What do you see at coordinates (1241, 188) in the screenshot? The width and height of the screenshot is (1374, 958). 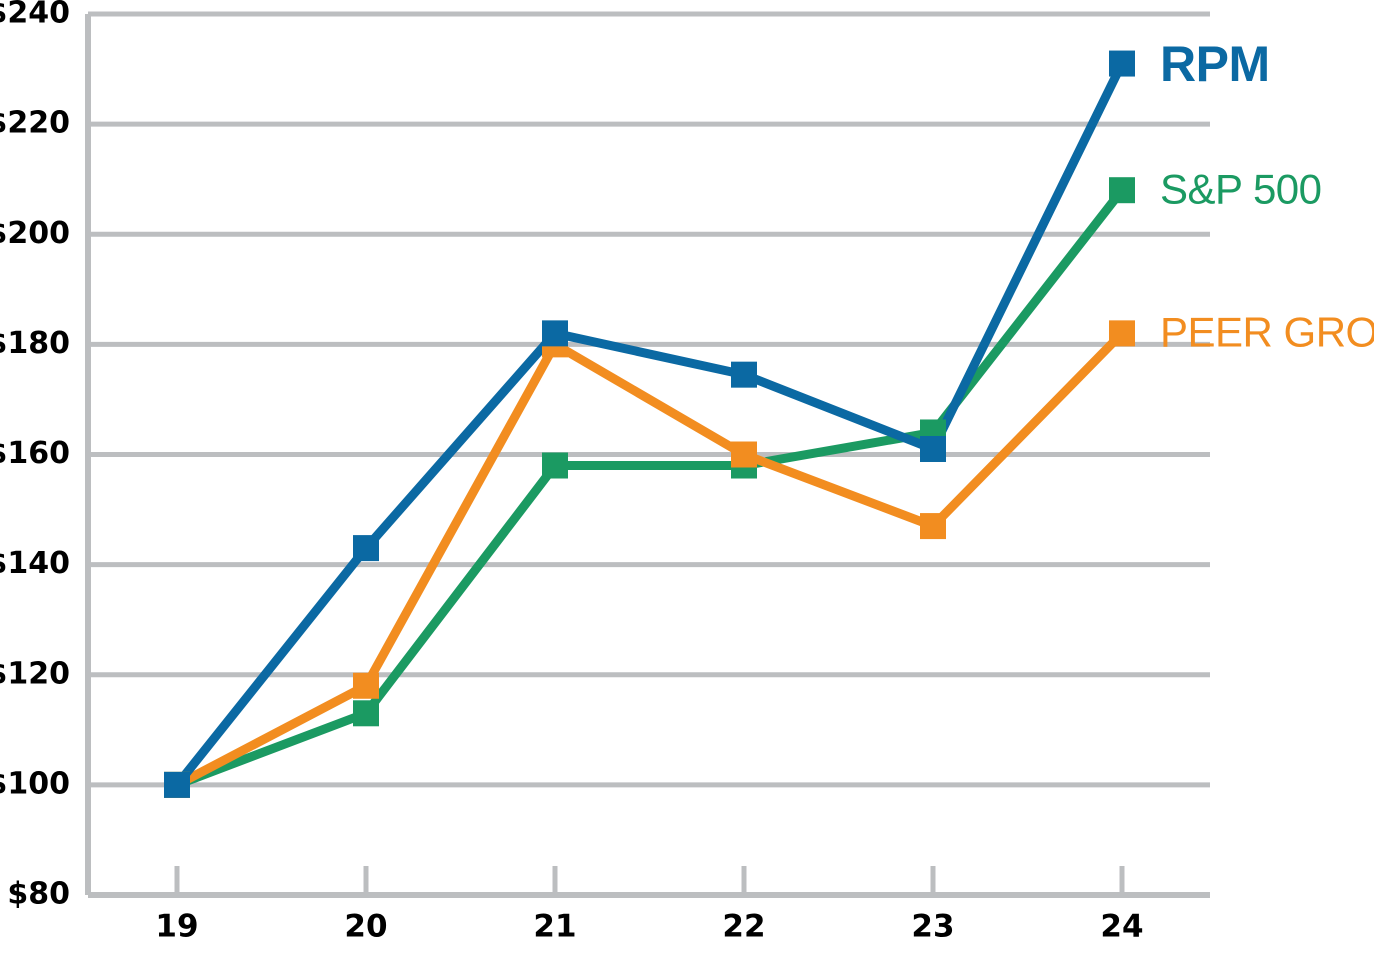 I see `legend-label-s-p-500: S&P 500` at bounding box center [1241, 188].